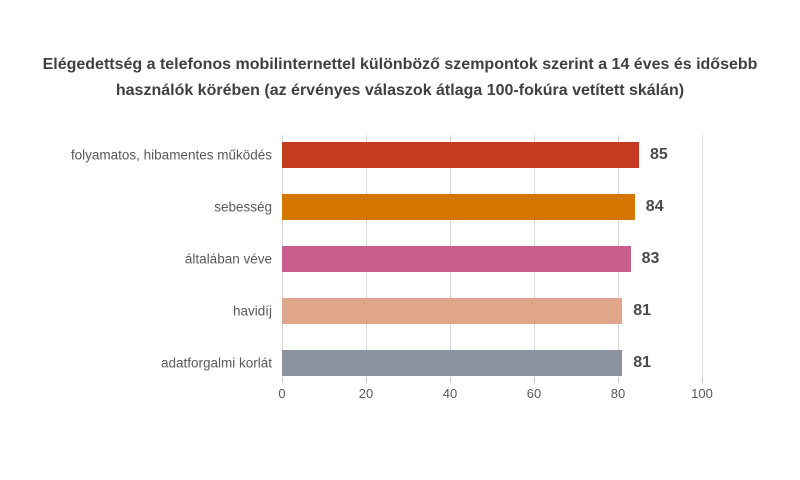 Image resolution: width=800 pixels, height=480 pixels. What do you see at coordinates (282, 393) in the screenshot?
I see `tick-label-0: 0` at bounding box center [282, 393].